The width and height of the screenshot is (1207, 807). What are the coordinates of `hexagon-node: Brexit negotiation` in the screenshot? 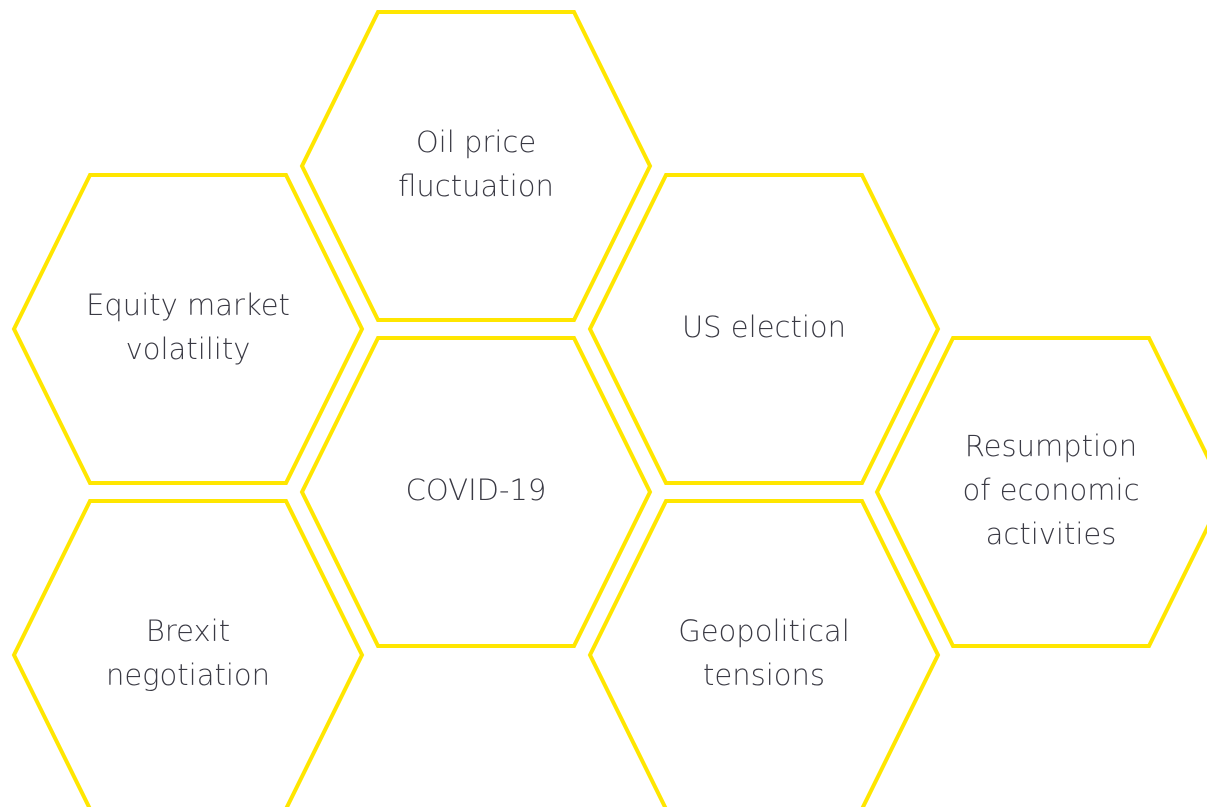 It's located at (188, 653).